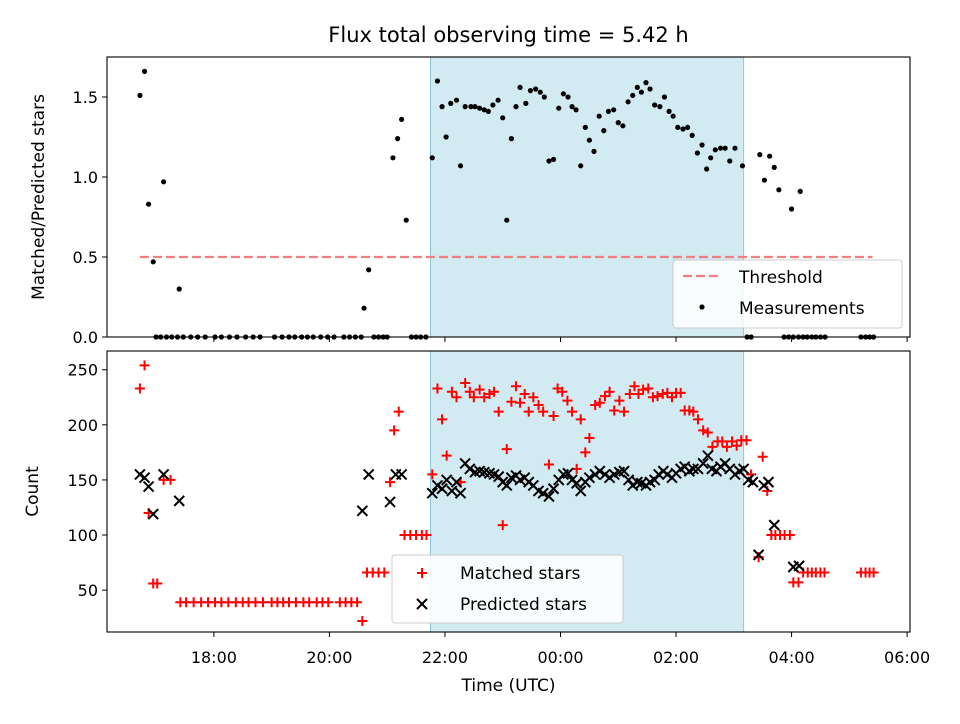 This screenshot has height=724, width=960. What do you see at coordinates (85, 257) in the screenshot?
I see `y-tick-label: 0.5` at bounding box center [85, 257].